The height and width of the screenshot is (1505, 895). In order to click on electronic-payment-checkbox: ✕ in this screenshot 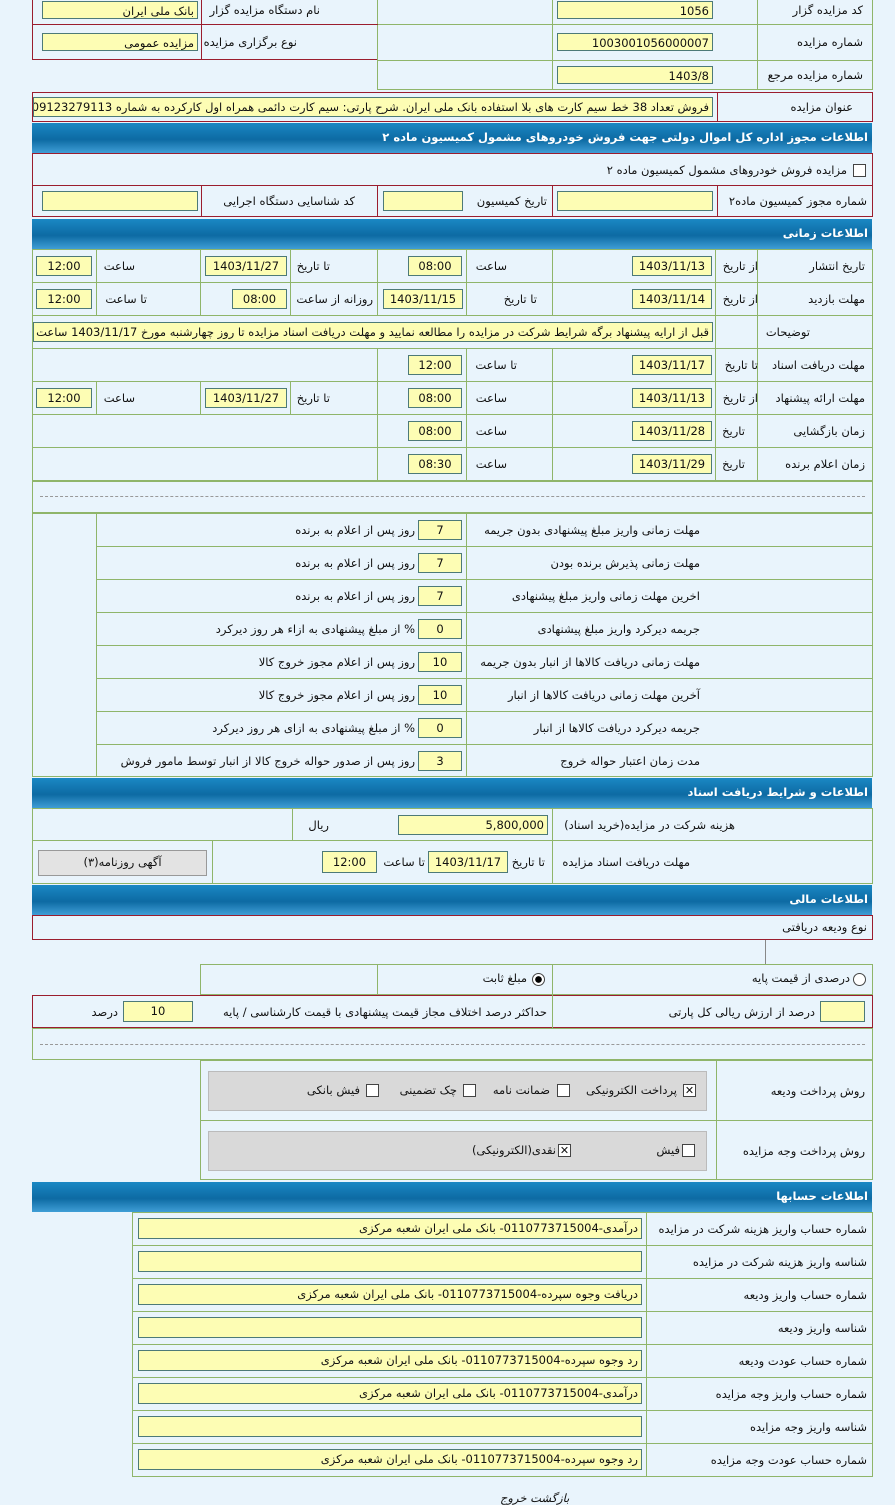, I will do `click(689, 1090)`.